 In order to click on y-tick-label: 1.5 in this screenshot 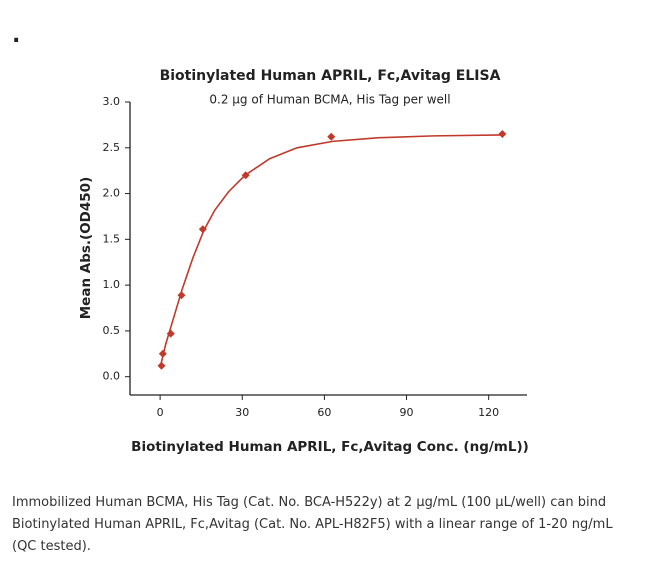, I will do `click(112, 238)`.